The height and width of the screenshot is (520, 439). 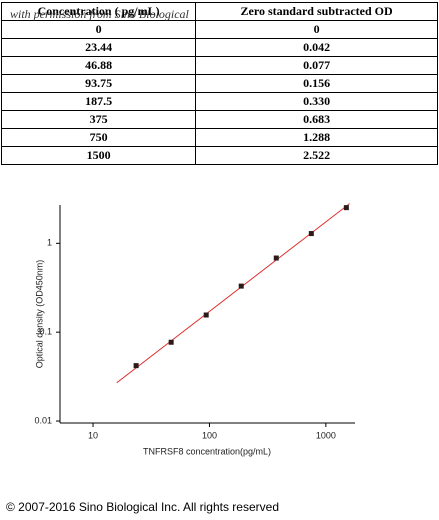 I want to click on table-cell: 46.88, so click(x=98, y=65).